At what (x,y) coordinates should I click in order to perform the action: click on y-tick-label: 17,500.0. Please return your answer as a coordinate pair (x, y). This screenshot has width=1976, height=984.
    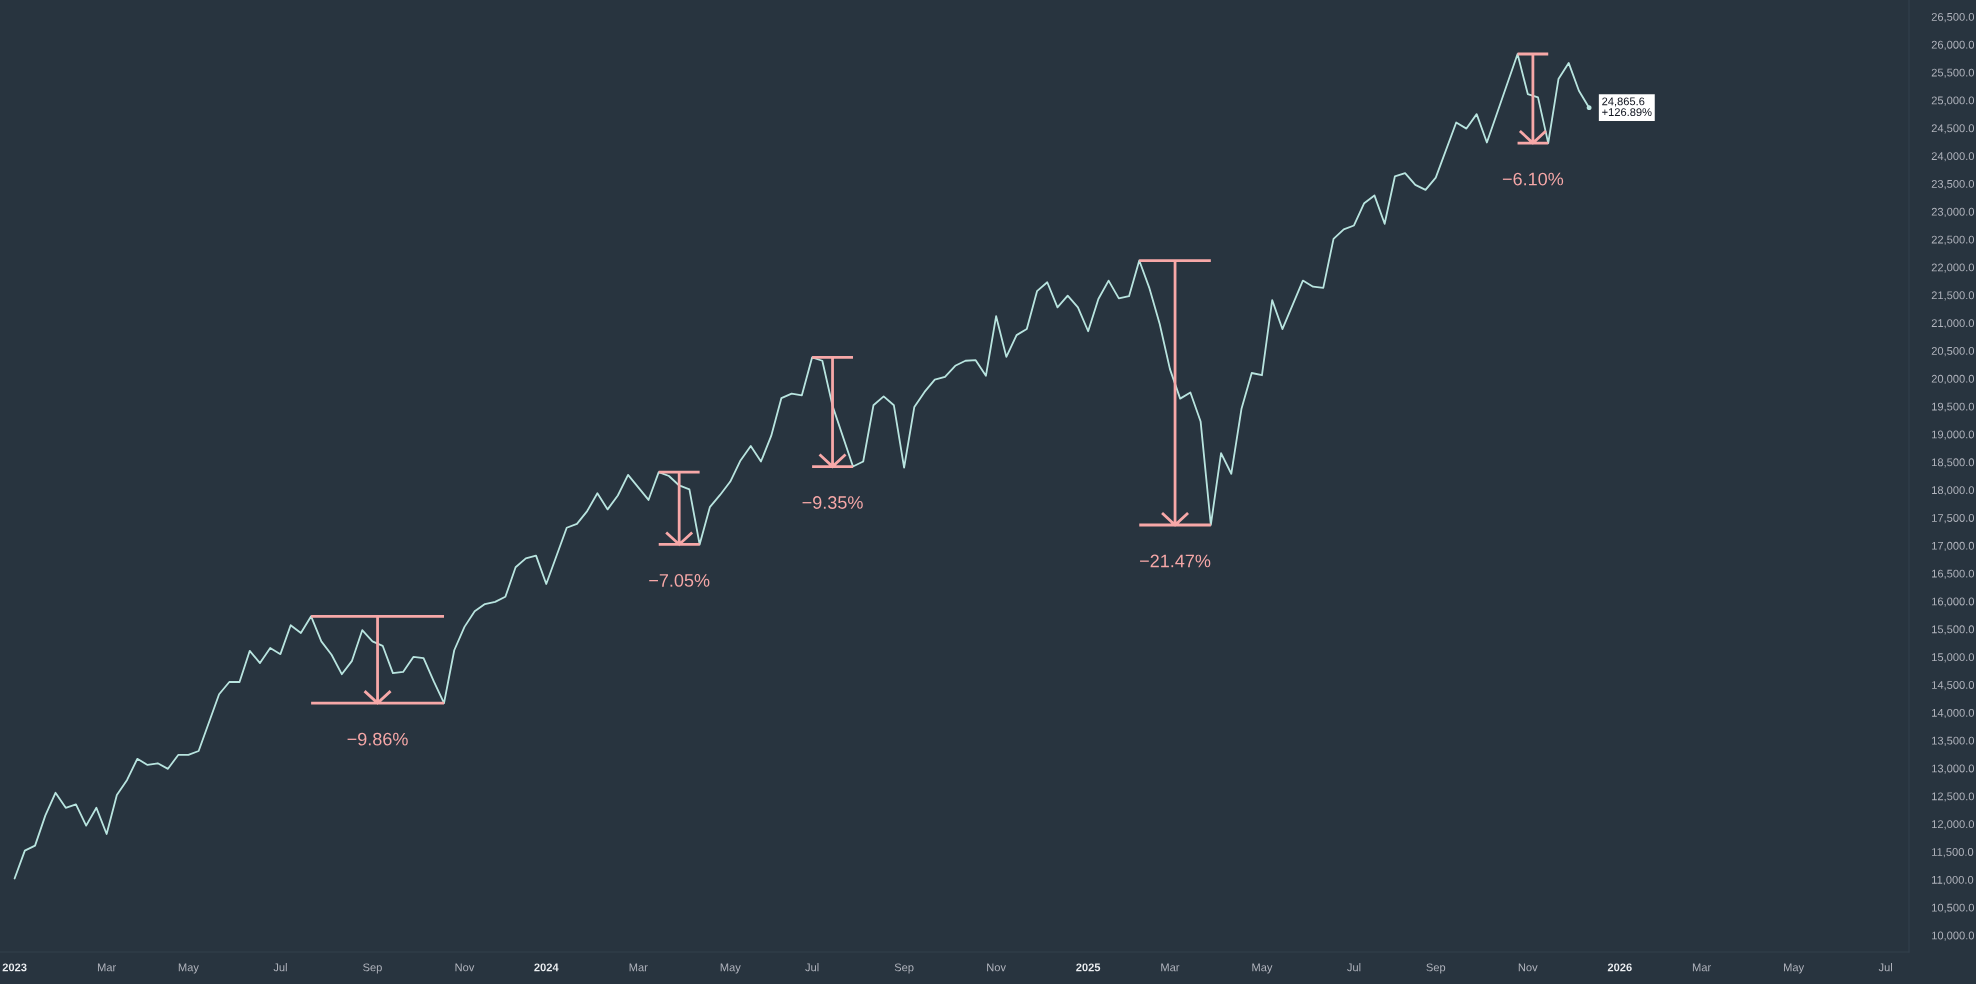
    Looking at the image, I should click on (1953, 519).